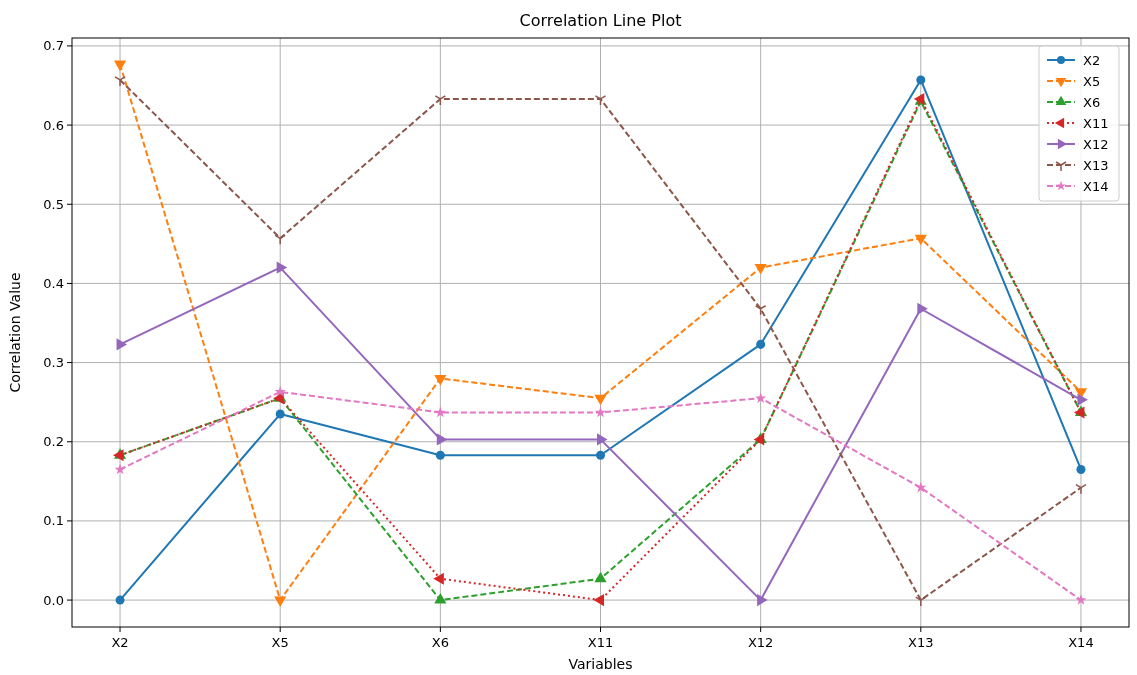 The height and width of the screenshot is (675, 1137). I want to click on x-axis-title: Variables, so click(600, 664).